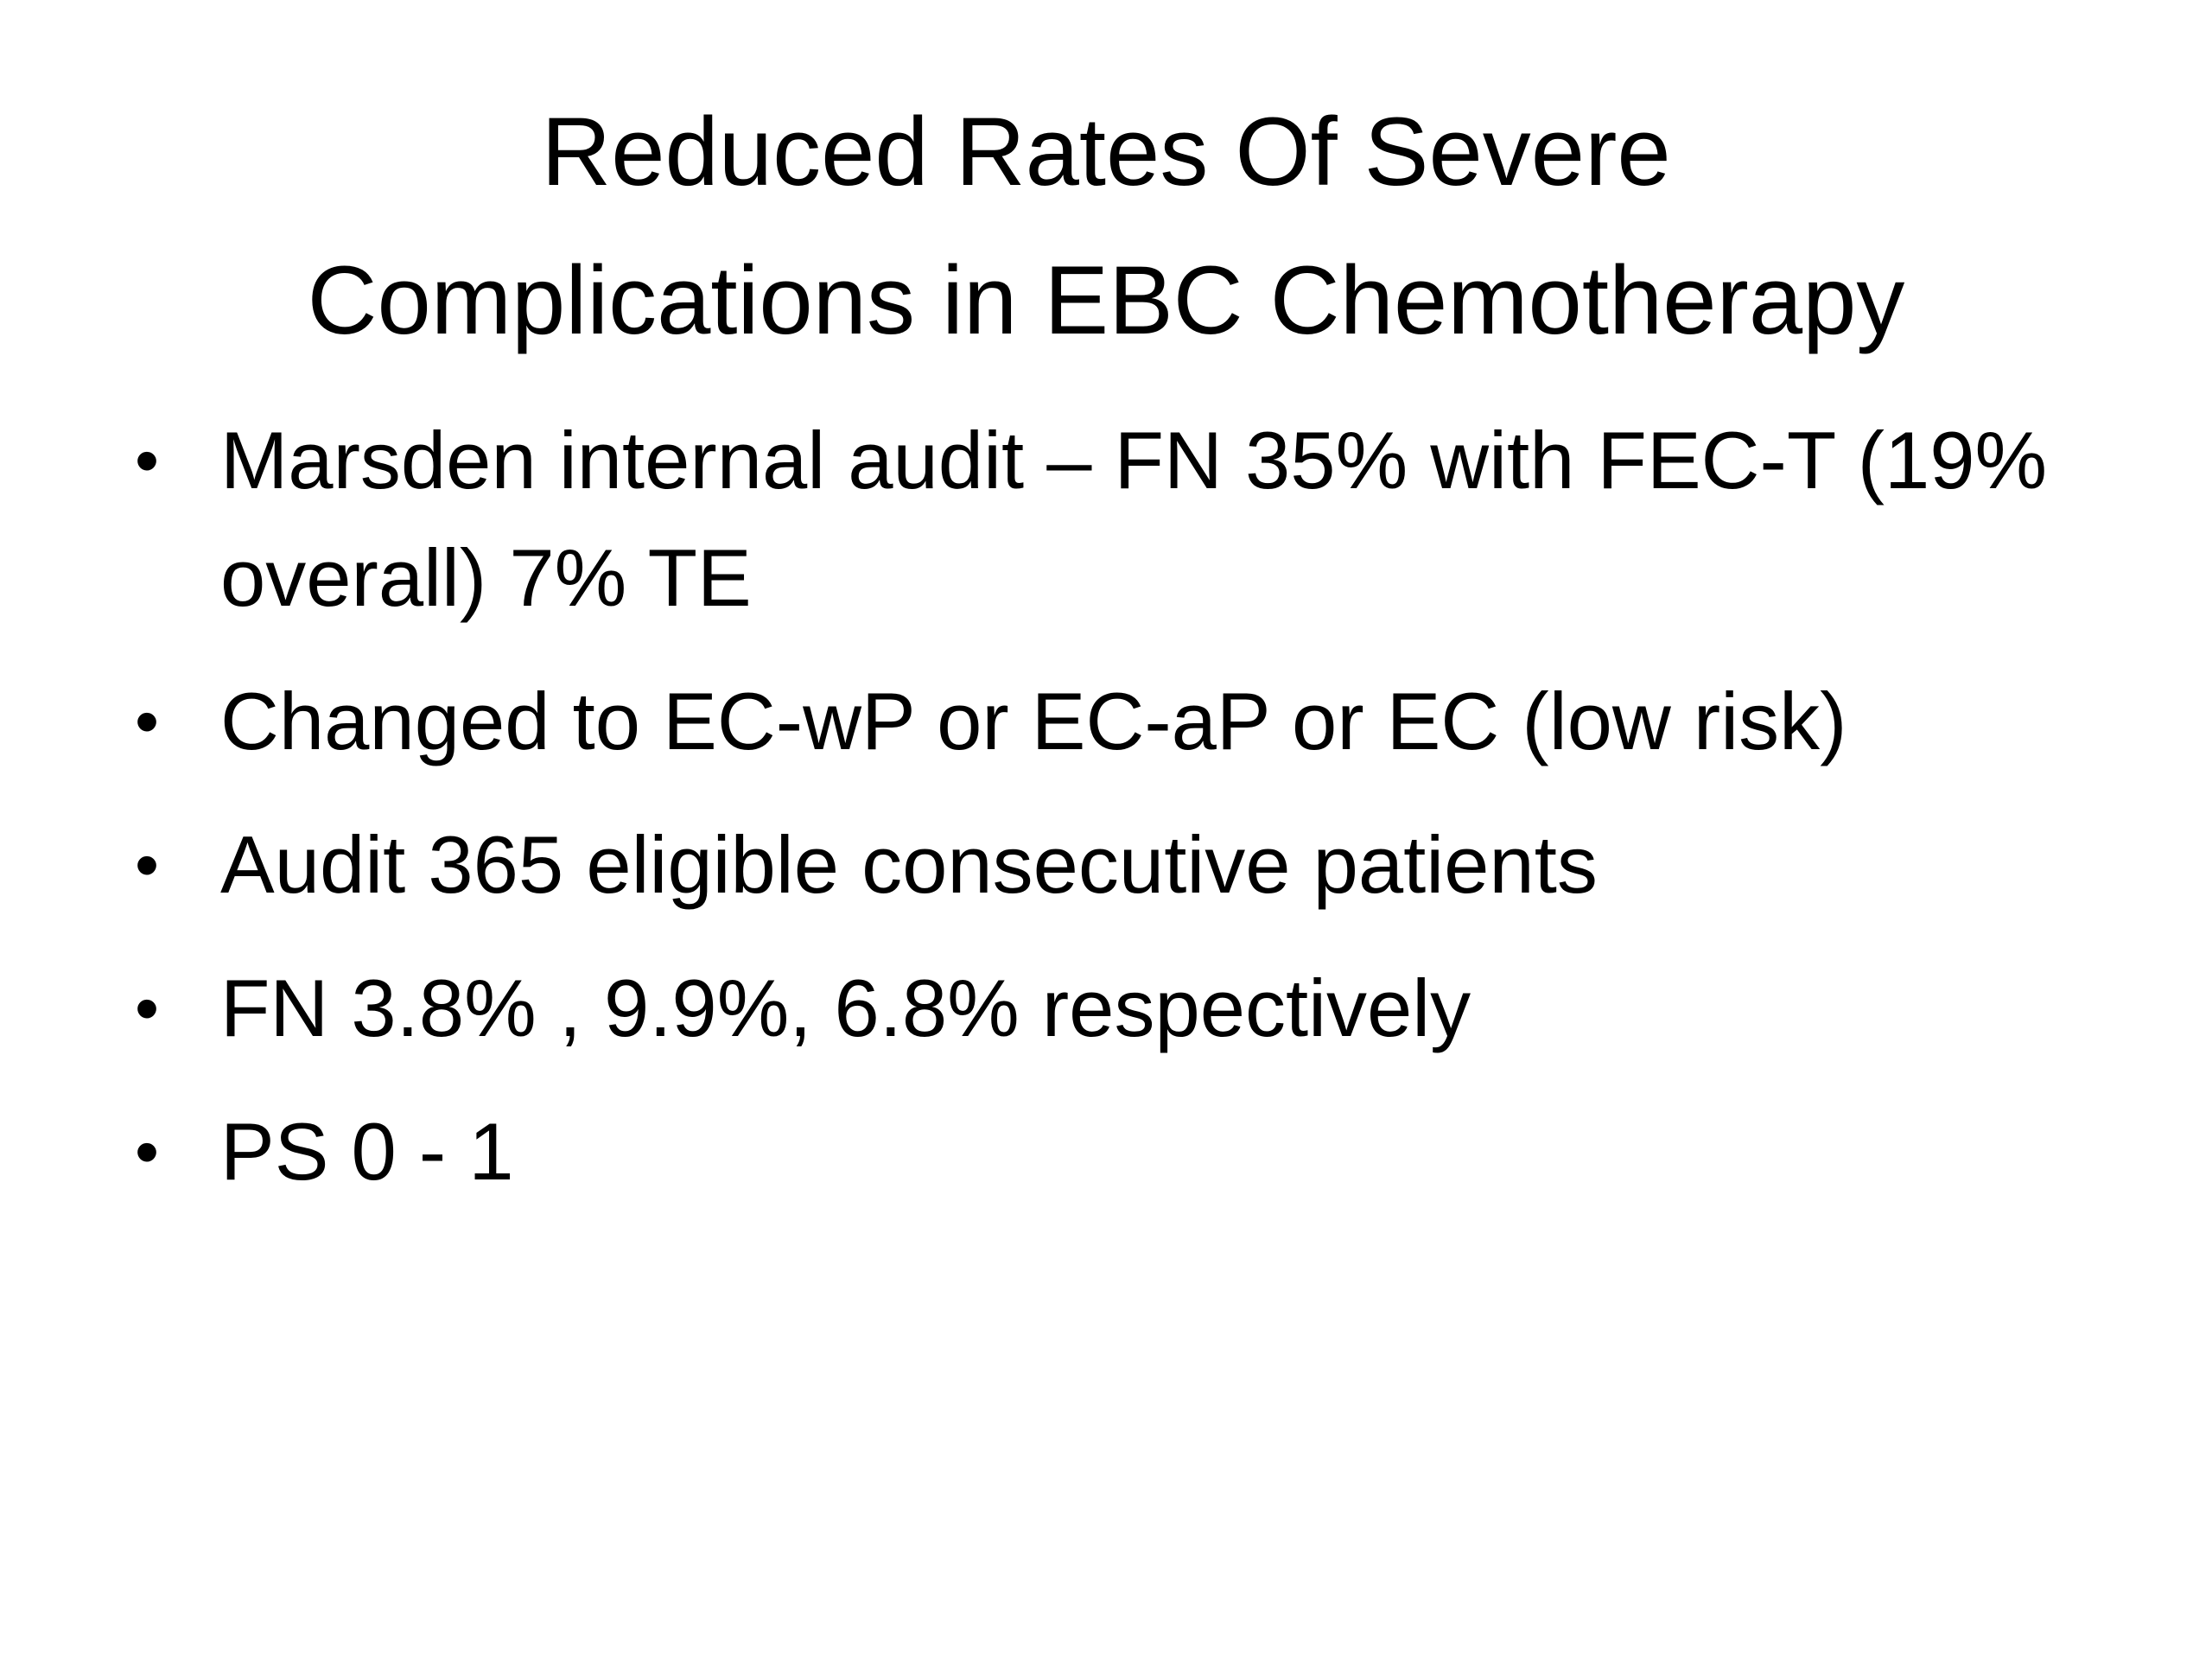 Image resolution: width=2212 pixels, height=1659 pixels. I want to click on slide-title-line-2: Complications in EBC Chemotherapy, so click(1106, 300).